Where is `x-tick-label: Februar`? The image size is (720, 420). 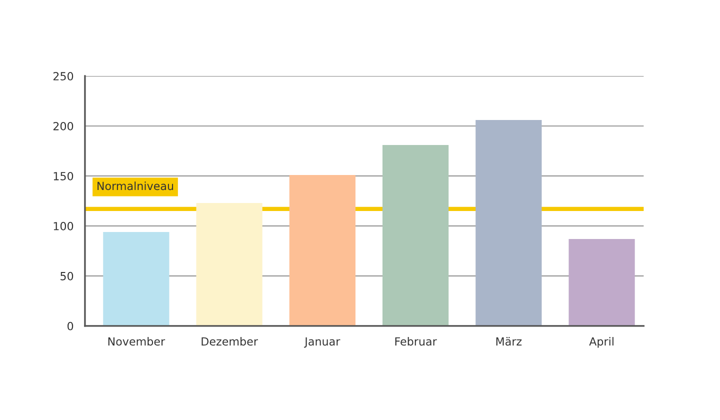 x-tick-label: Februar is located at coordinates (416, 341).